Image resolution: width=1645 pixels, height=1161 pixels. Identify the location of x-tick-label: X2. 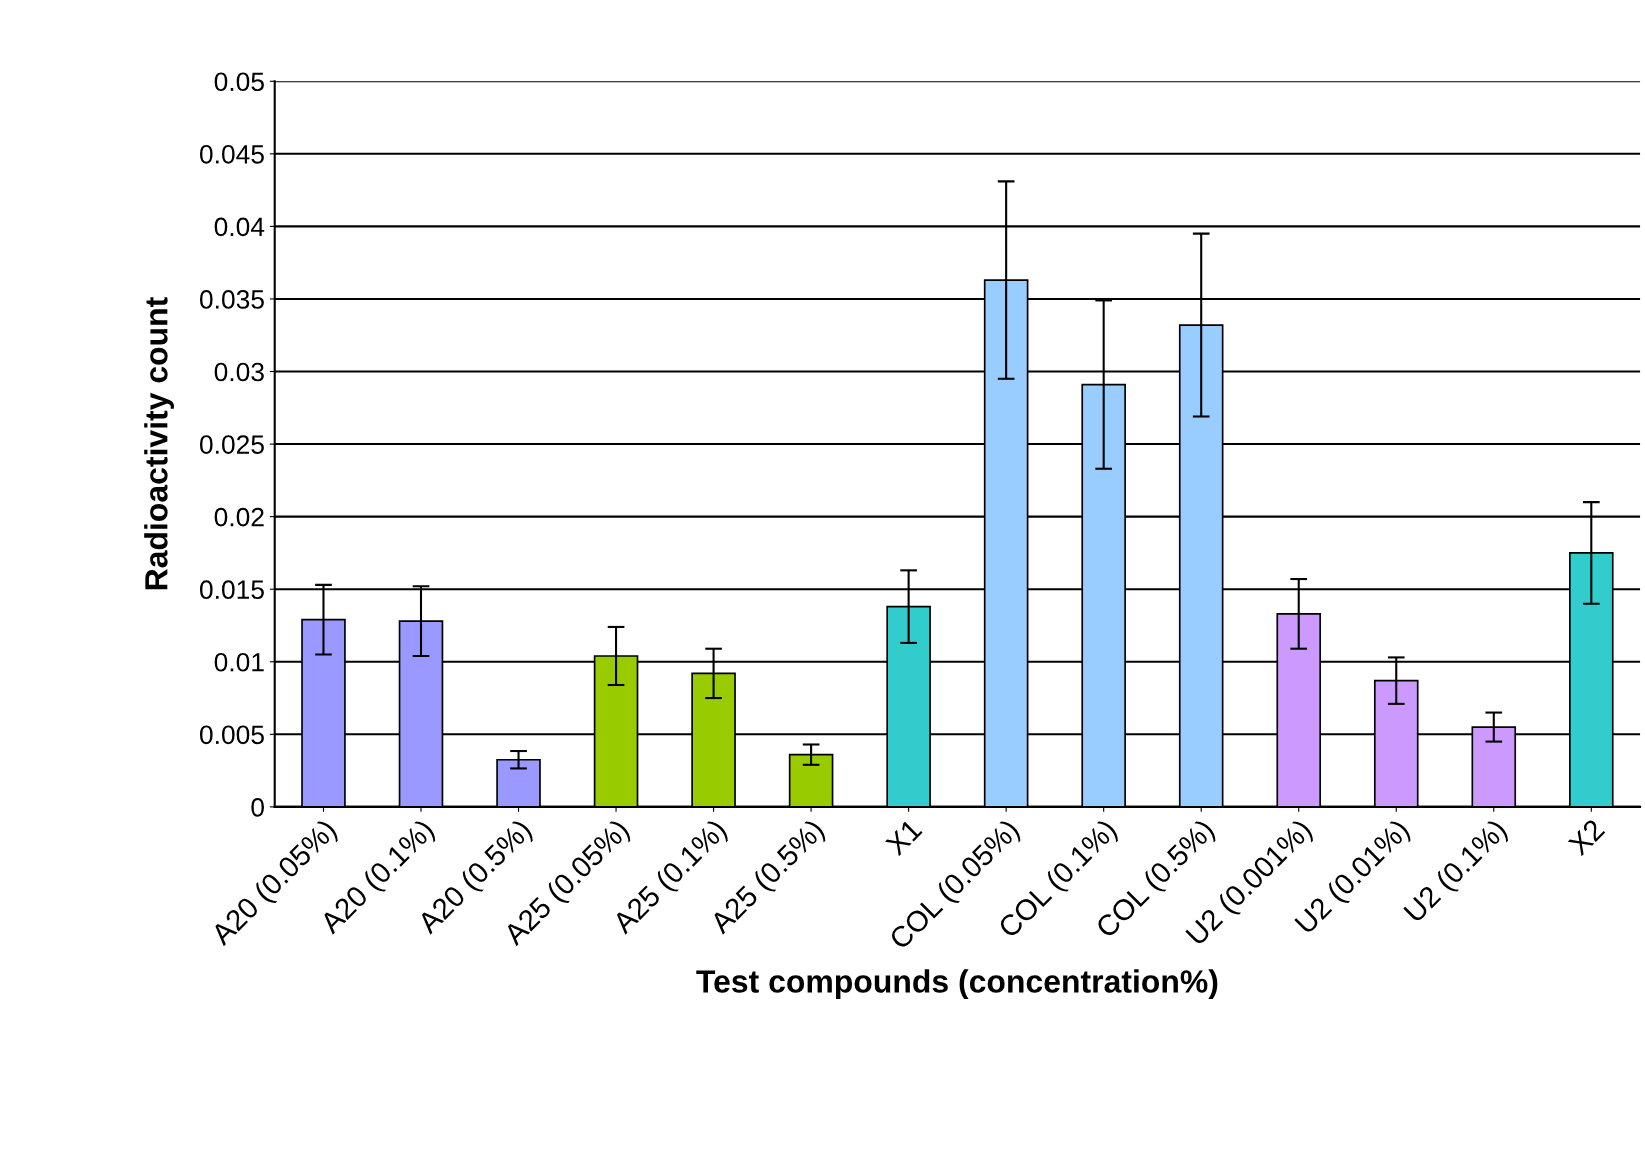
(1586, 837).